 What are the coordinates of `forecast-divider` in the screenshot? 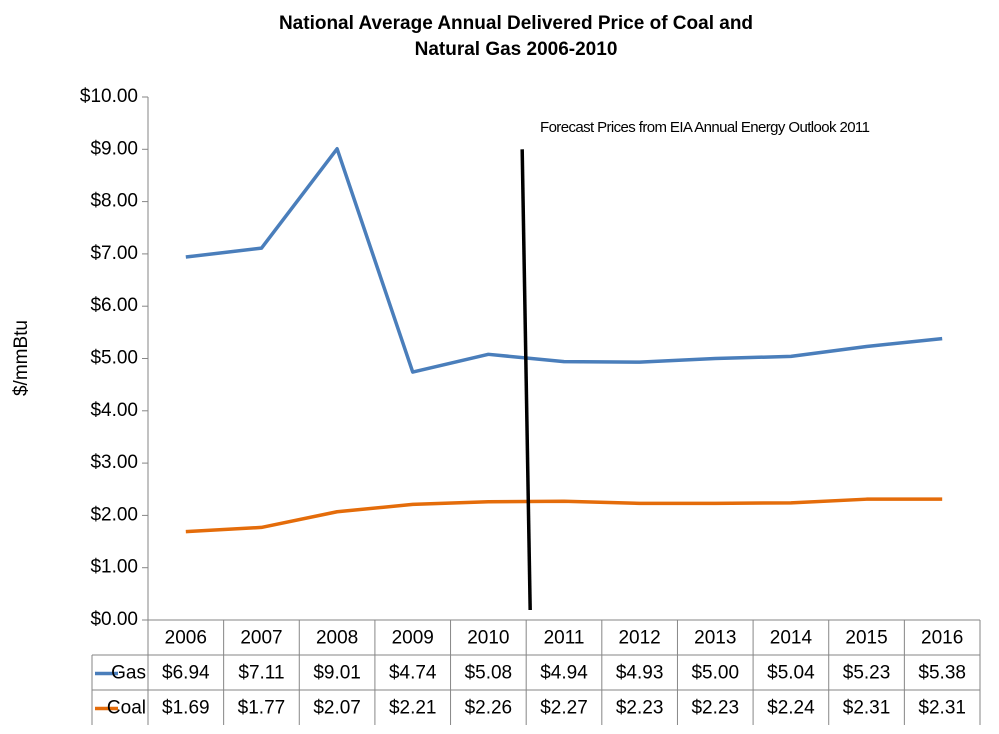 It's located at (526, 380).